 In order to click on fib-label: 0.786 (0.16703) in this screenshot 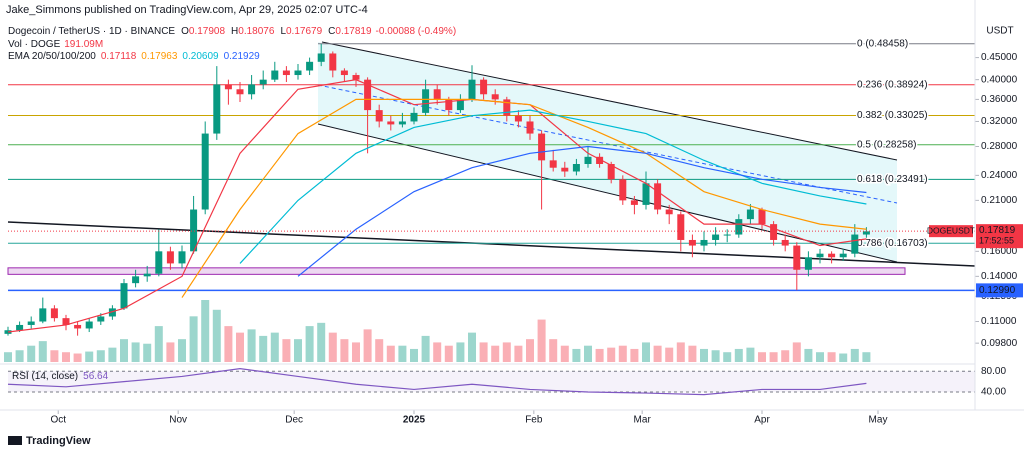, I will do `click(892, 243)`.